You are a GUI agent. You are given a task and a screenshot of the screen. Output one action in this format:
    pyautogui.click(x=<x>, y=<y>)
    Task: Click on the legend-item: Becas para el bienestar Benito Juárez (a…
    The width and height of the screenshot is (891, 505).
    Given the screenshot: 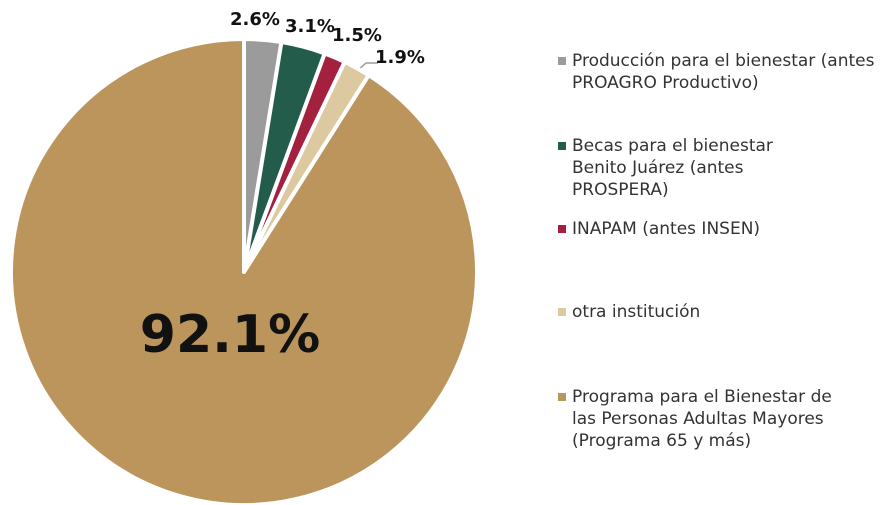 What is the action you would take?
    pyautogui.click(x=692, y=168)
    